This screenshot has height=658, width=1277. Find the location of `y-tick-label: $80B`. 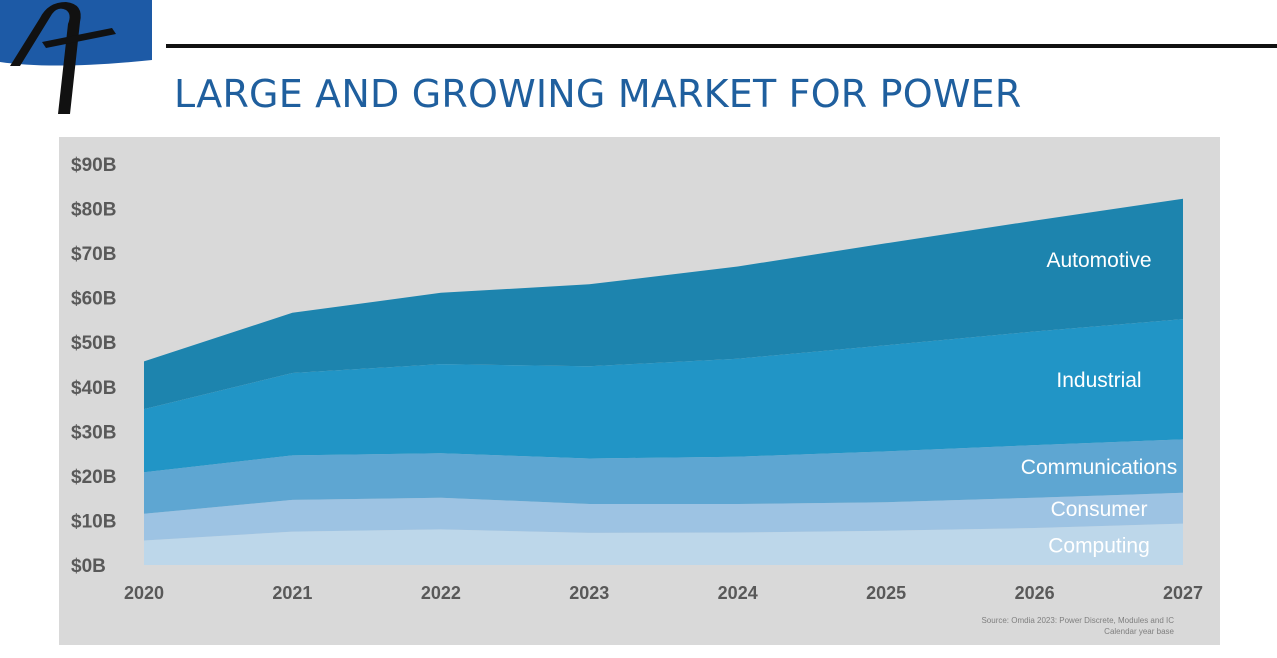

y-tick-label: $80B is located at coordinates (93, 210).